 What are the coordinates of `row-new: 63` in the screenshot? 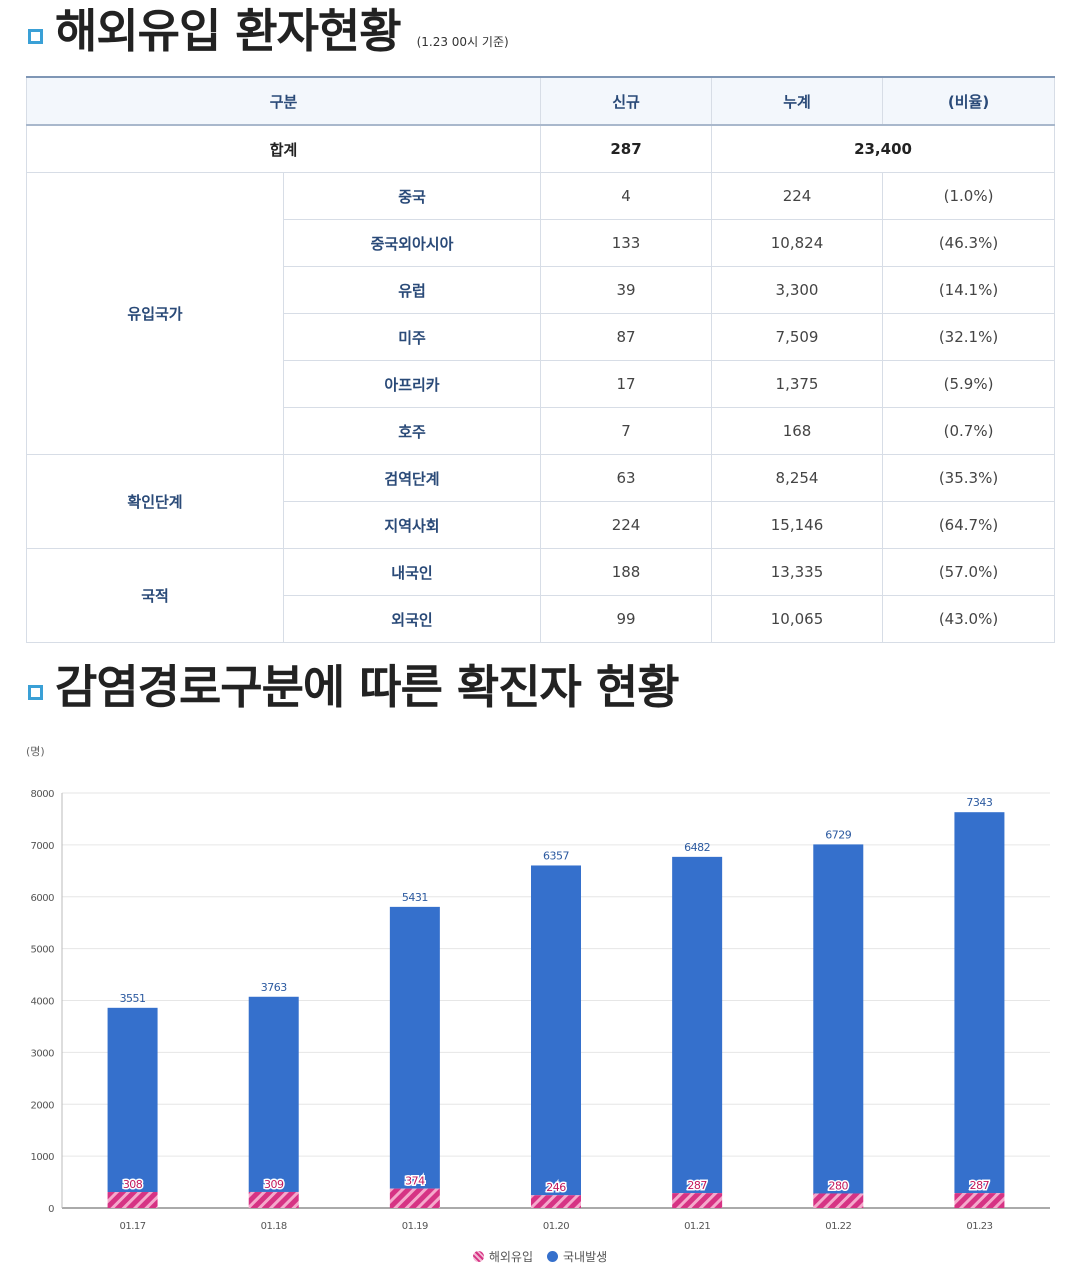 It's located at (626, 478).